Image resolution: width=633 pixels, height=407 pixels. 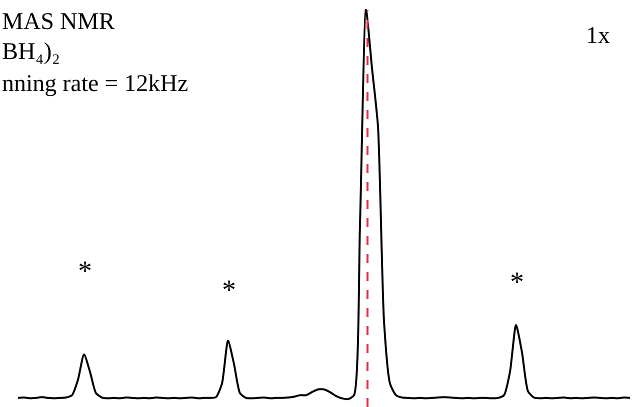 What do you see at coordinates (58, 22) in the screenshot?
I see `annotation: MAS NMR` at bounding box center [58, 22].